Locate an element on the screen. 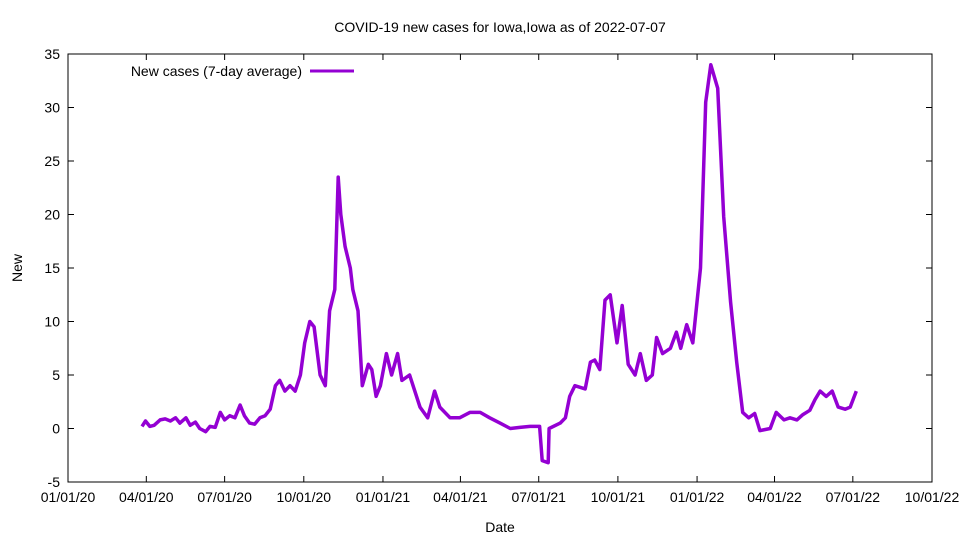 This screenshot has width=960, height=540. y-tick-label: 35 is located at coordinates (52, 54).